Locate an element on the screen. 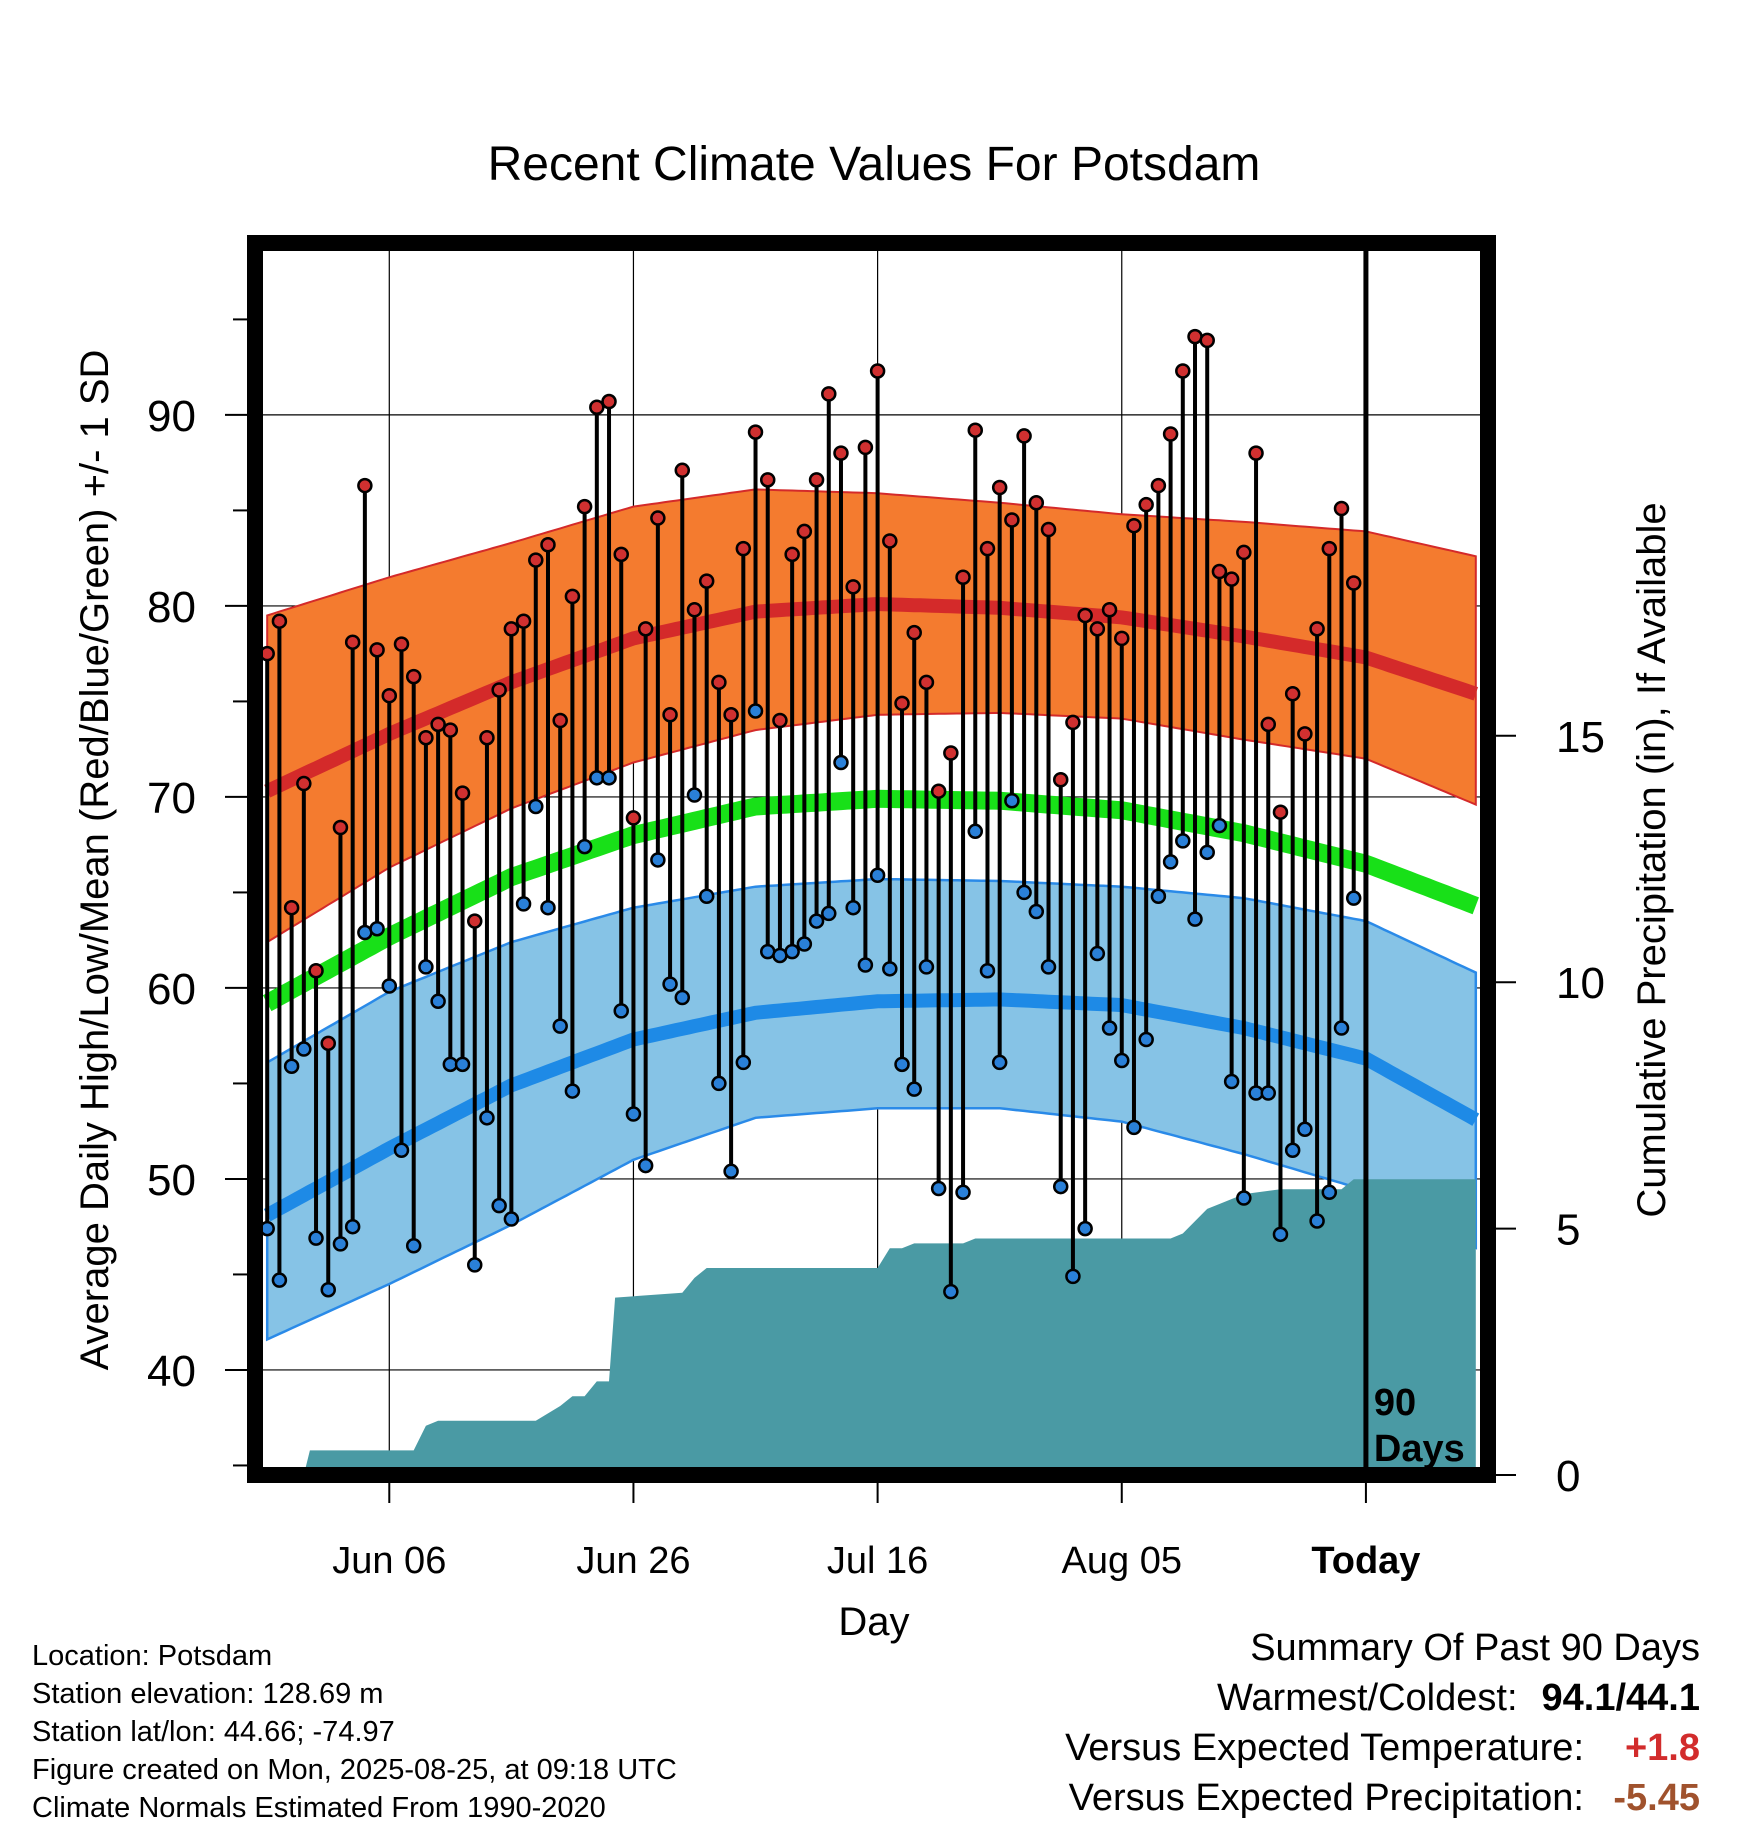  normal-low-line is located at coordinates (871, 1107).